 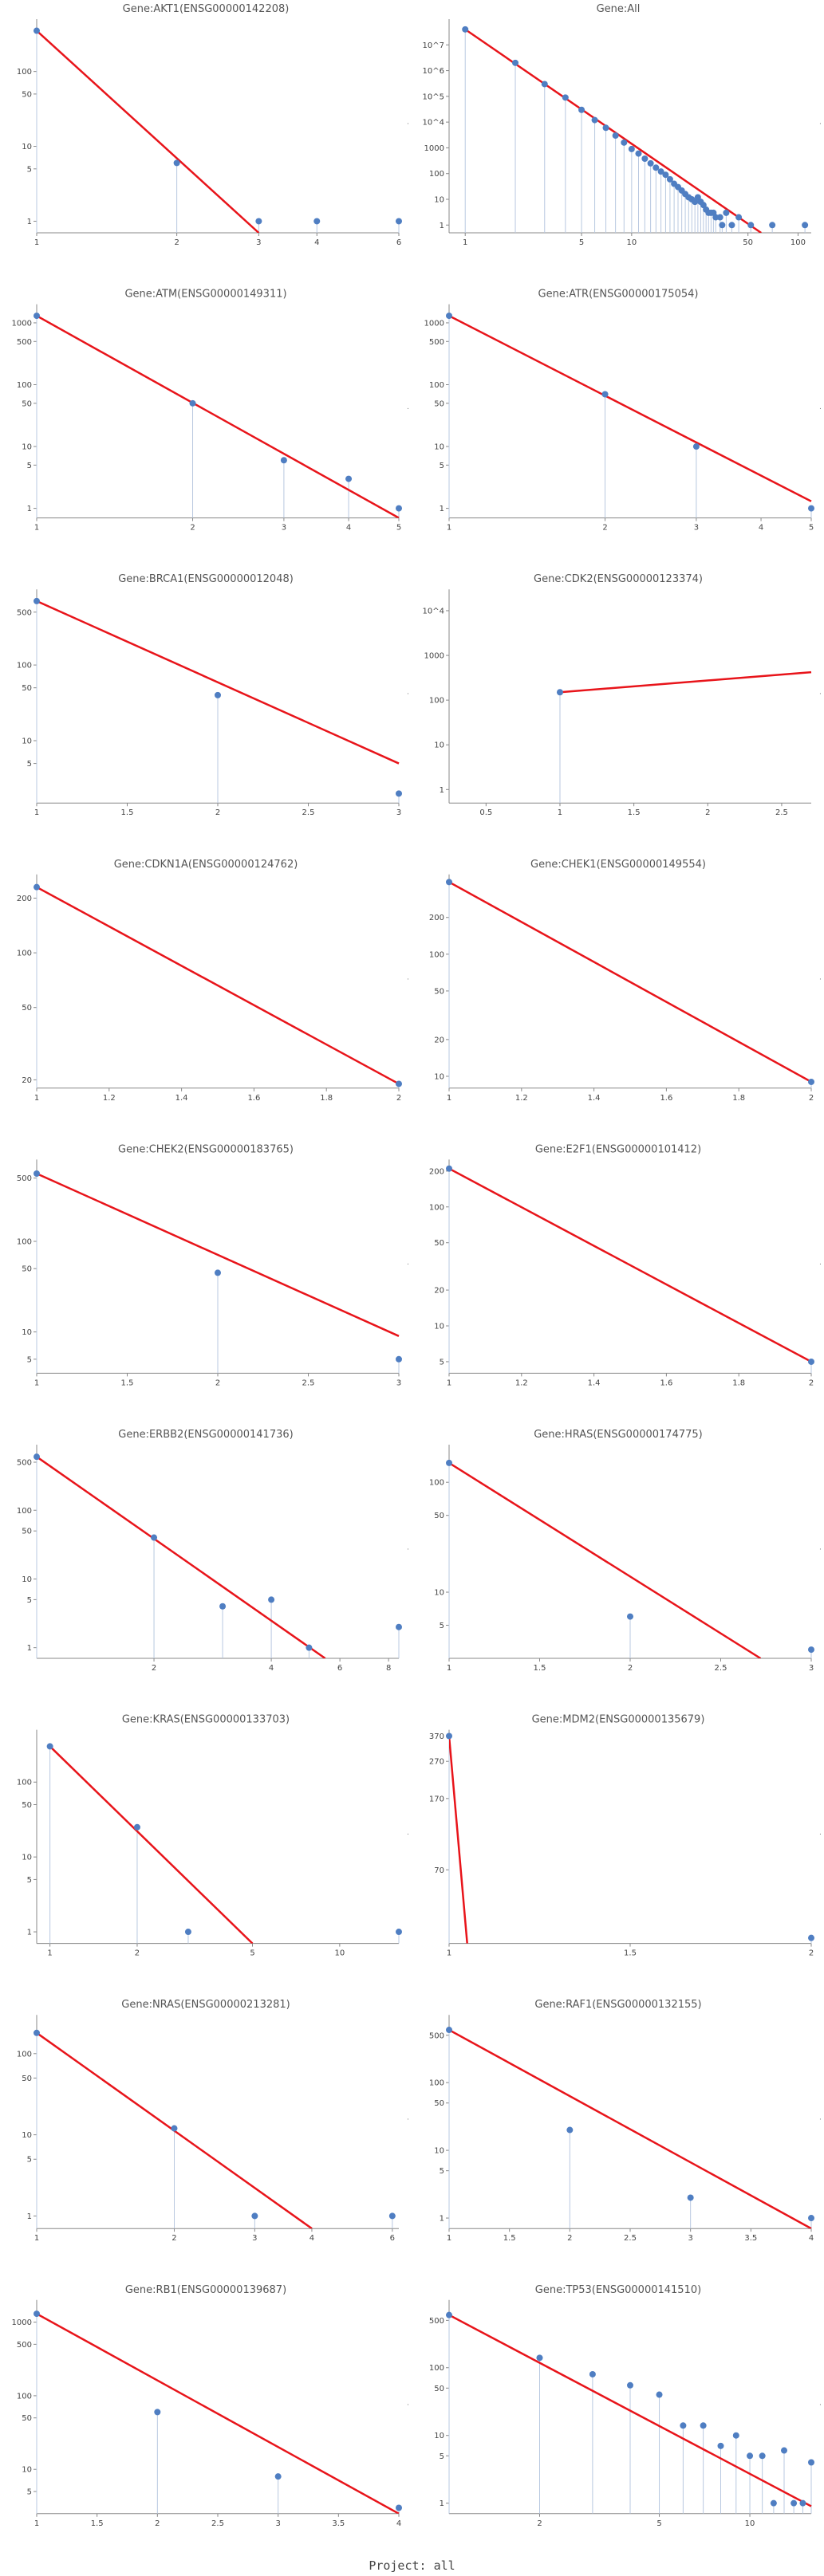 What do you see at coordinates (618, 1720) in the screenshot?
I see `panel-title: Gene:MDM2(ENSG00000135679)` at bounding box center [618, 1720].